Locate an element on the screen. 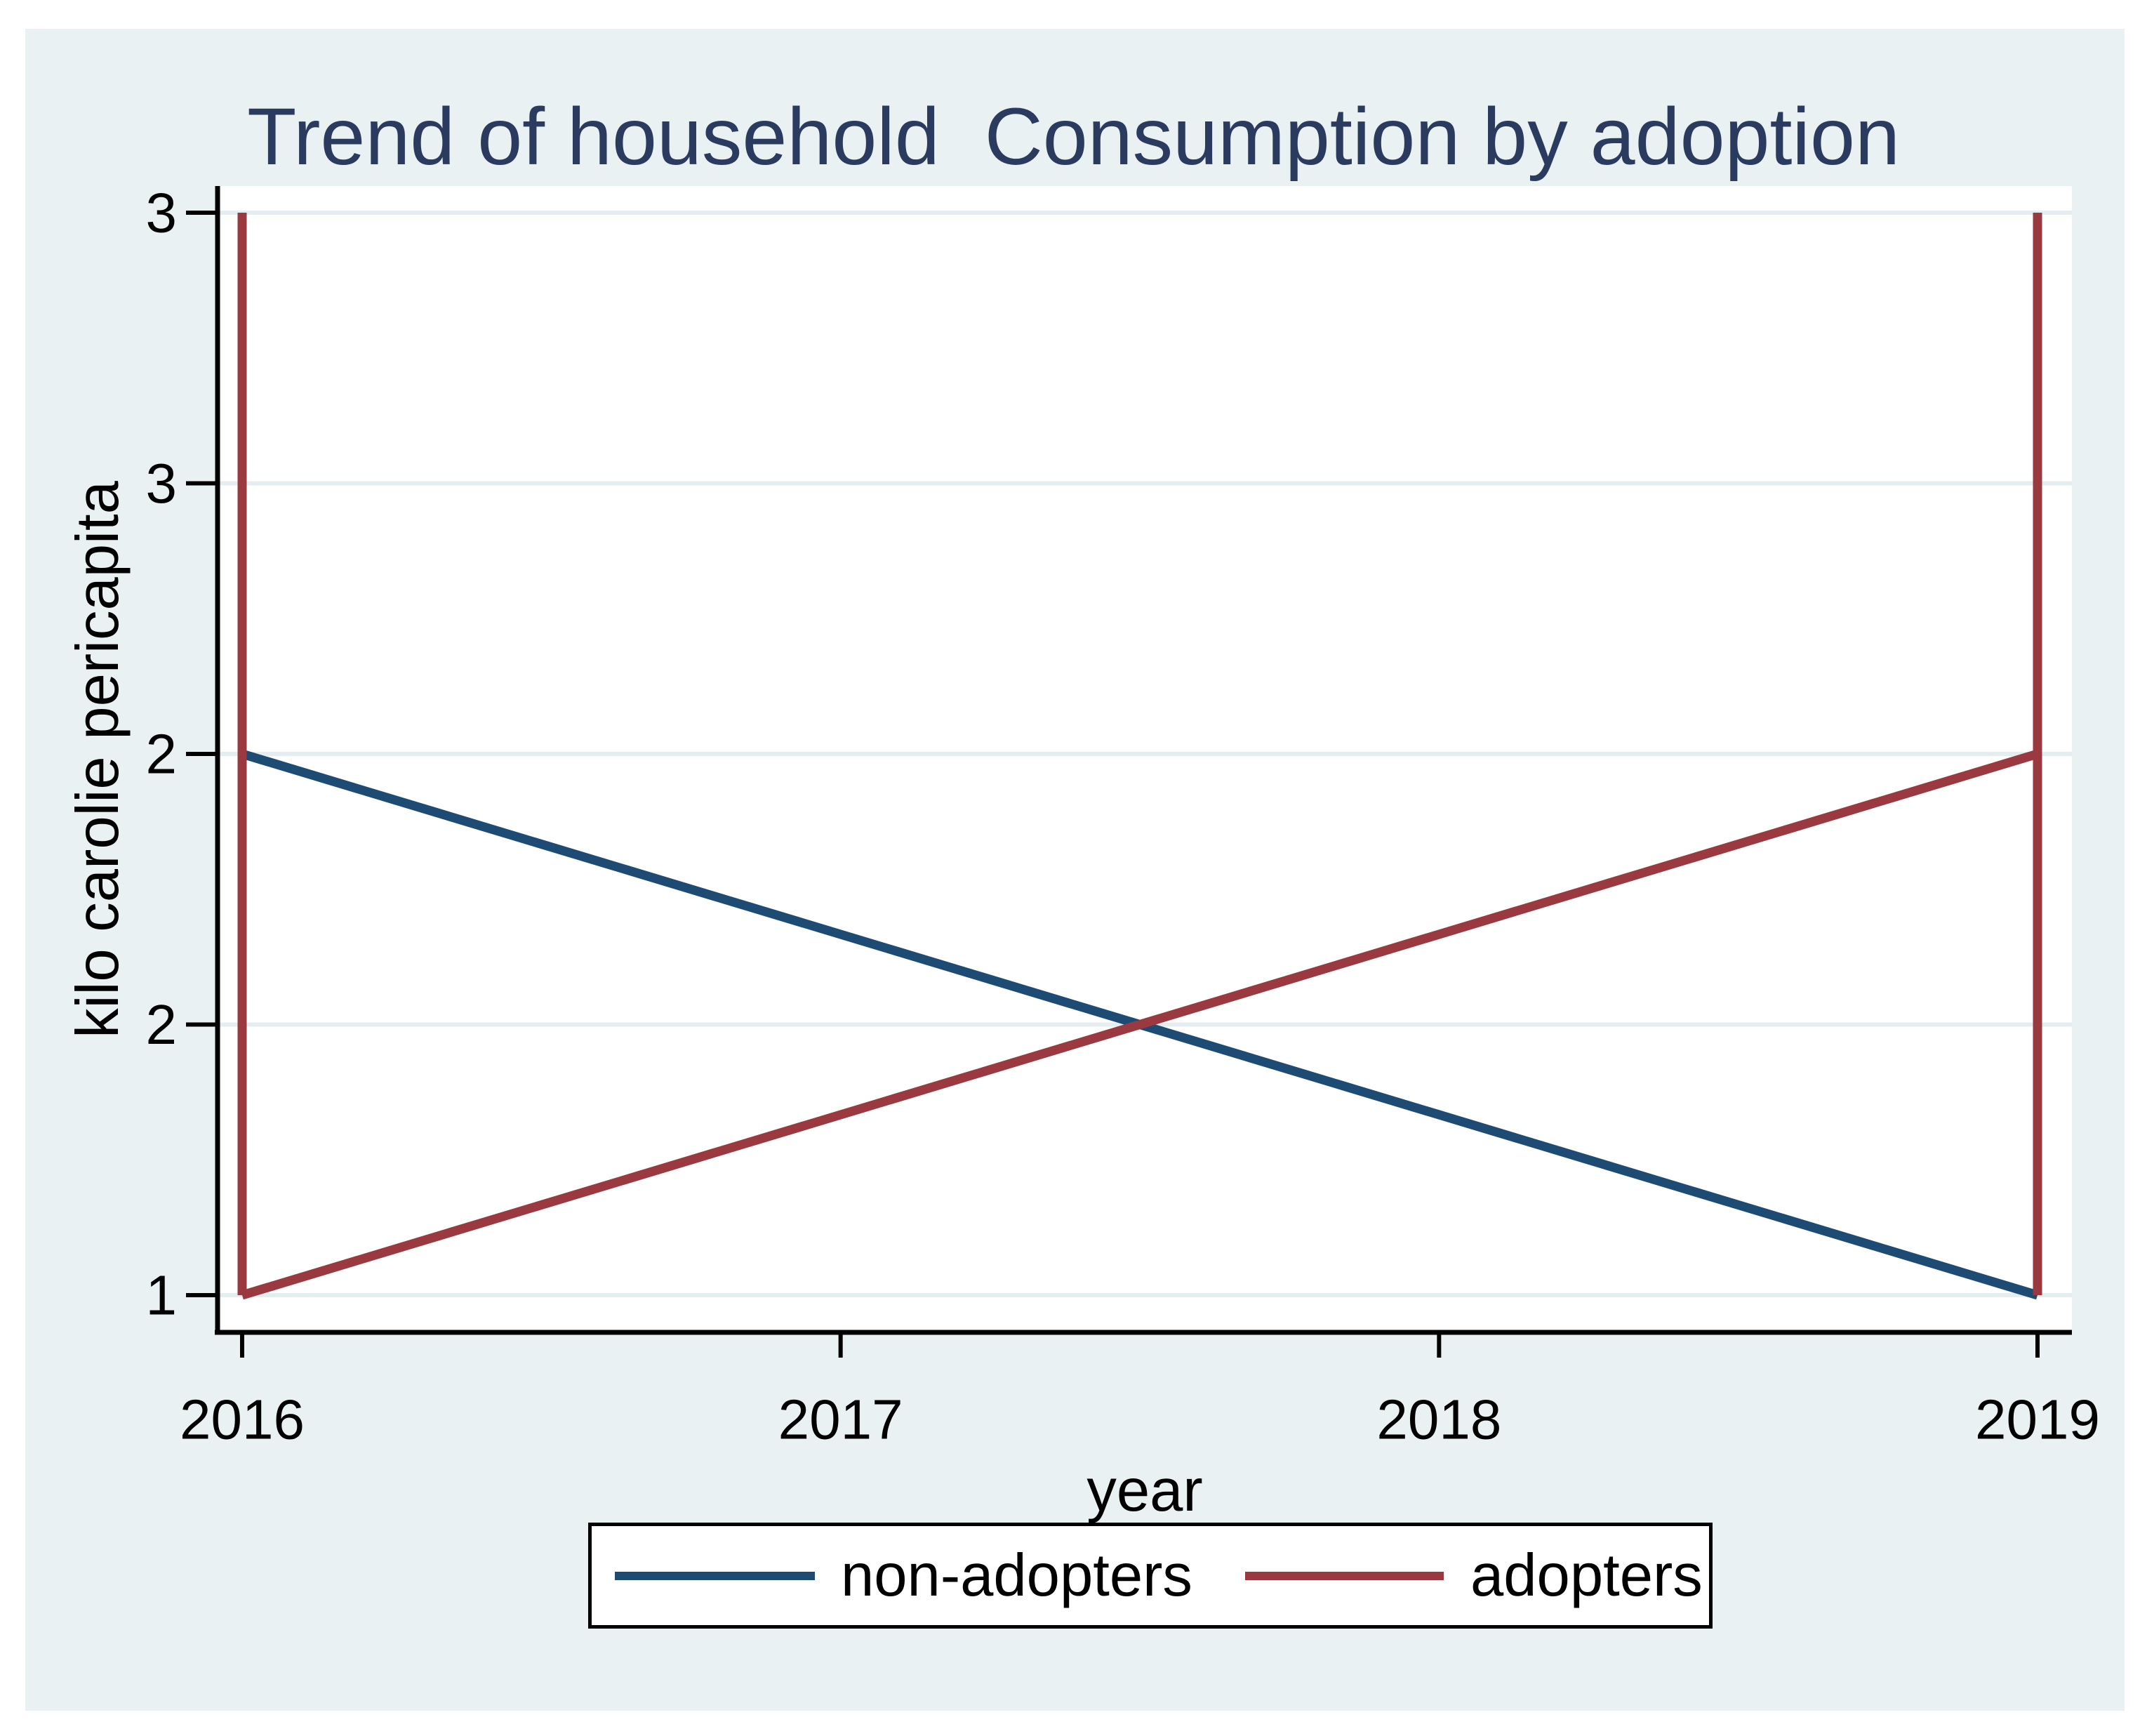 This screenshot has height=1736, width=2147. legend-swatch-adopters is located at coordinates (1344, 1575).